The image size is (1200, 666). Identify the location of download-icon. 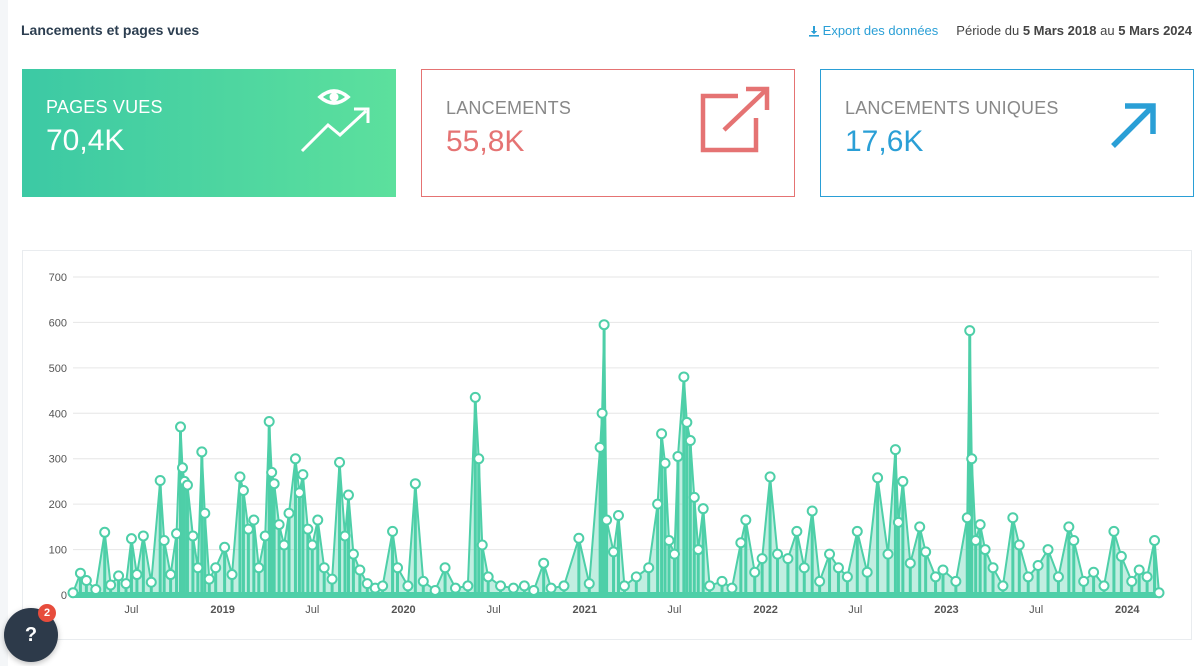
(813, 31).